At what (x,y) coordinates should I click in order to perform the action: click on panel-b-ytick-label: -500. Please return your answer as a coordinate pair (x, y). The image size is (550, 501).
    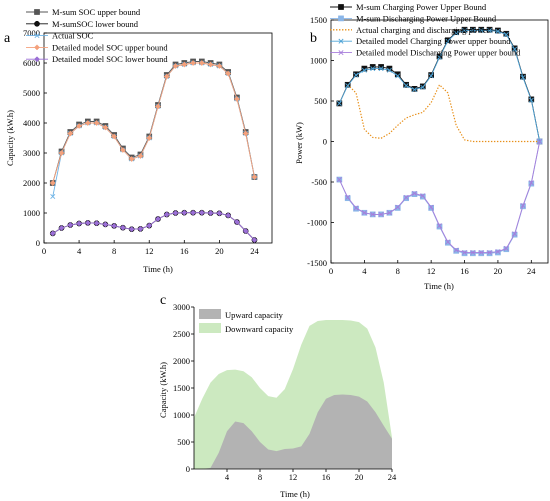
    Looking at the image, I should click on (319, 182).